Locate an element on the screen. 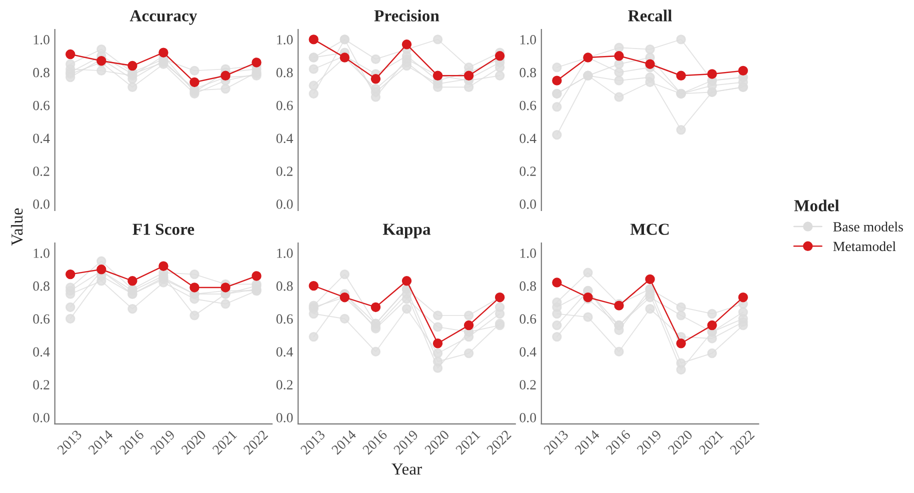  legend-title: Model is located at coordinates (817, 206).